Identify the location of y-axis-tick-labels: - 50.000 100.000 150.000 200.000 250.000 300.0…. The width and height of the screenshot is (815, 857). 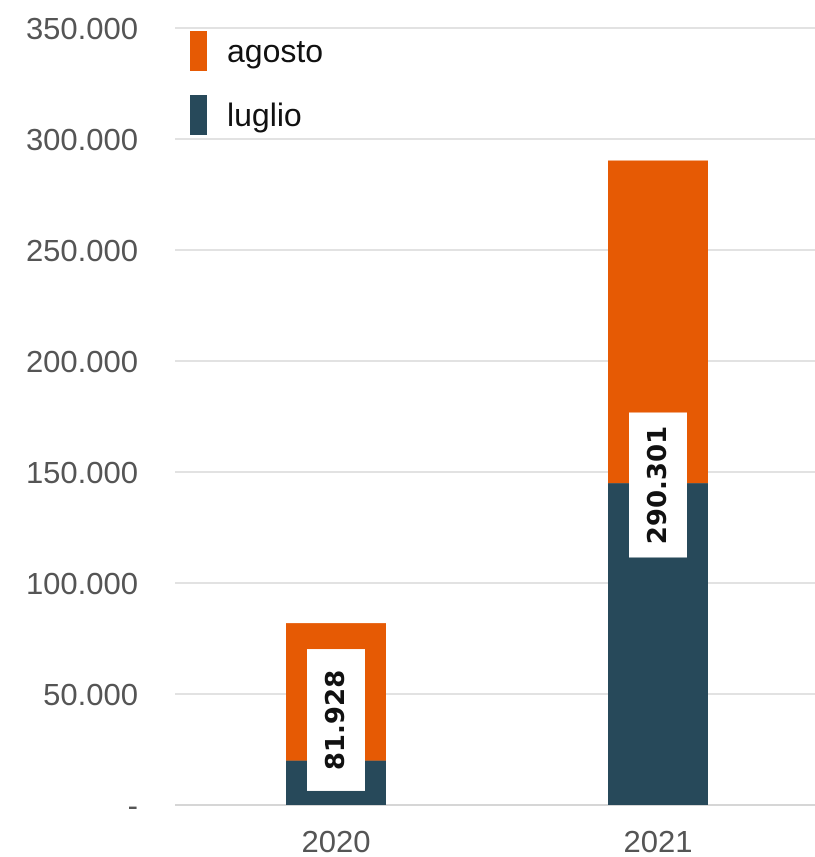
(82, 417).